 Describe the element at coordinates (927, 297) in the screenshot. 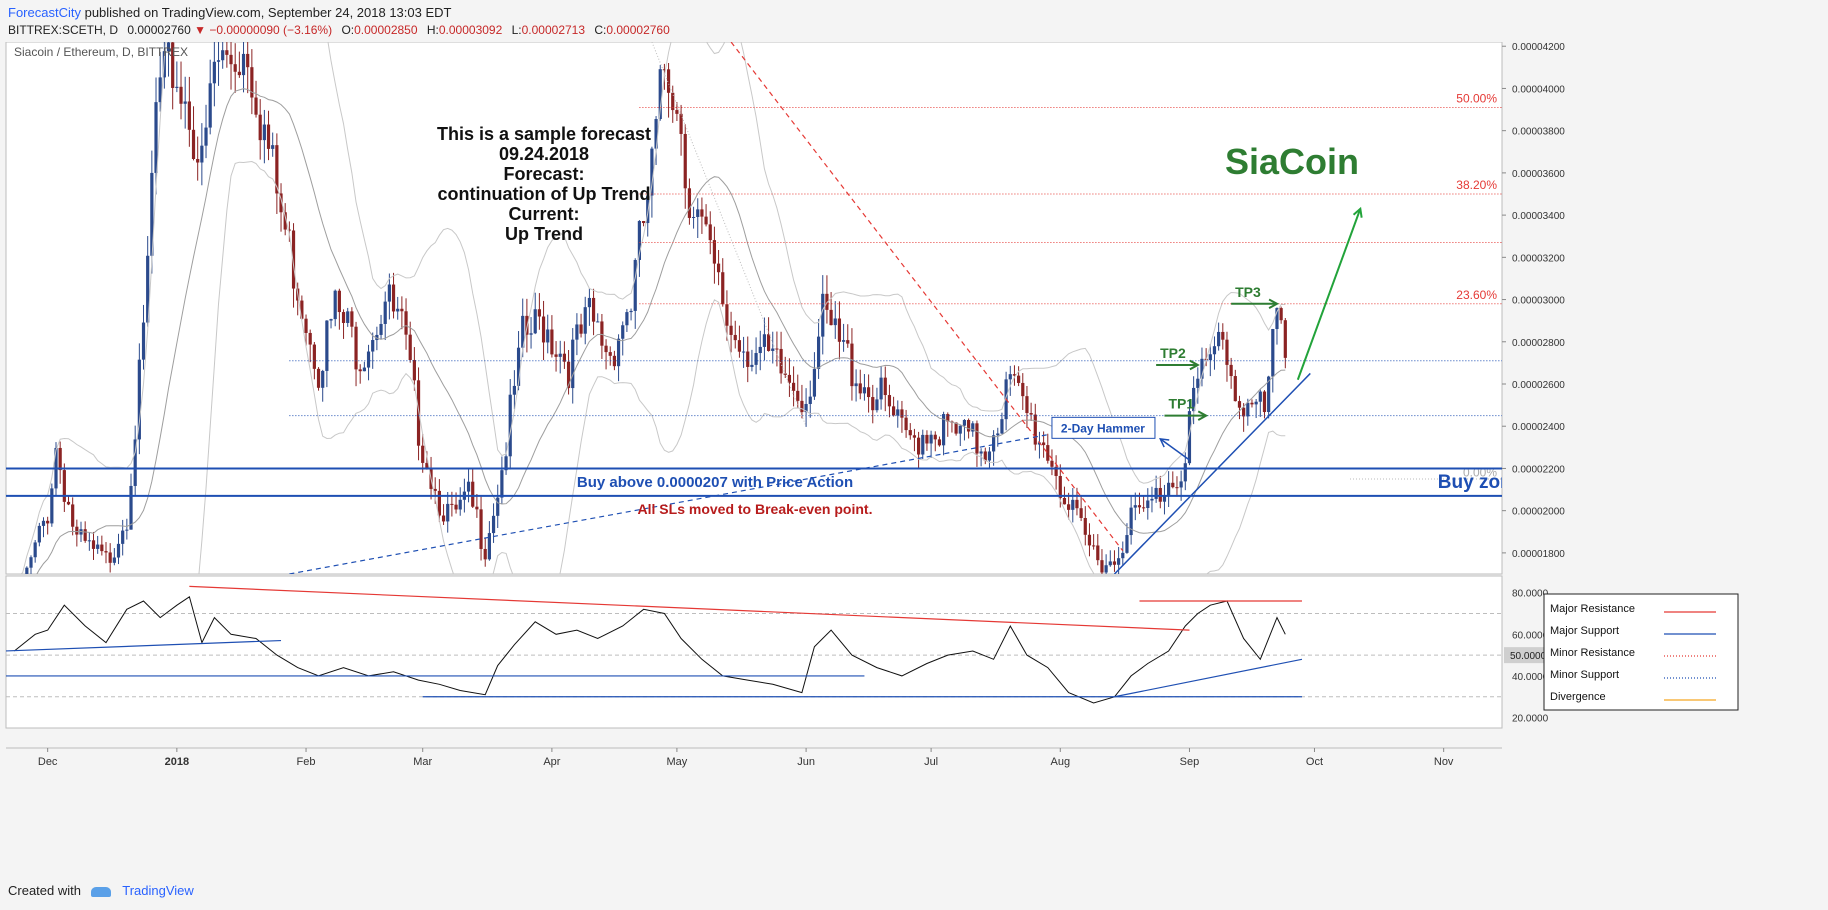

I see `downtrend-line` at that location.